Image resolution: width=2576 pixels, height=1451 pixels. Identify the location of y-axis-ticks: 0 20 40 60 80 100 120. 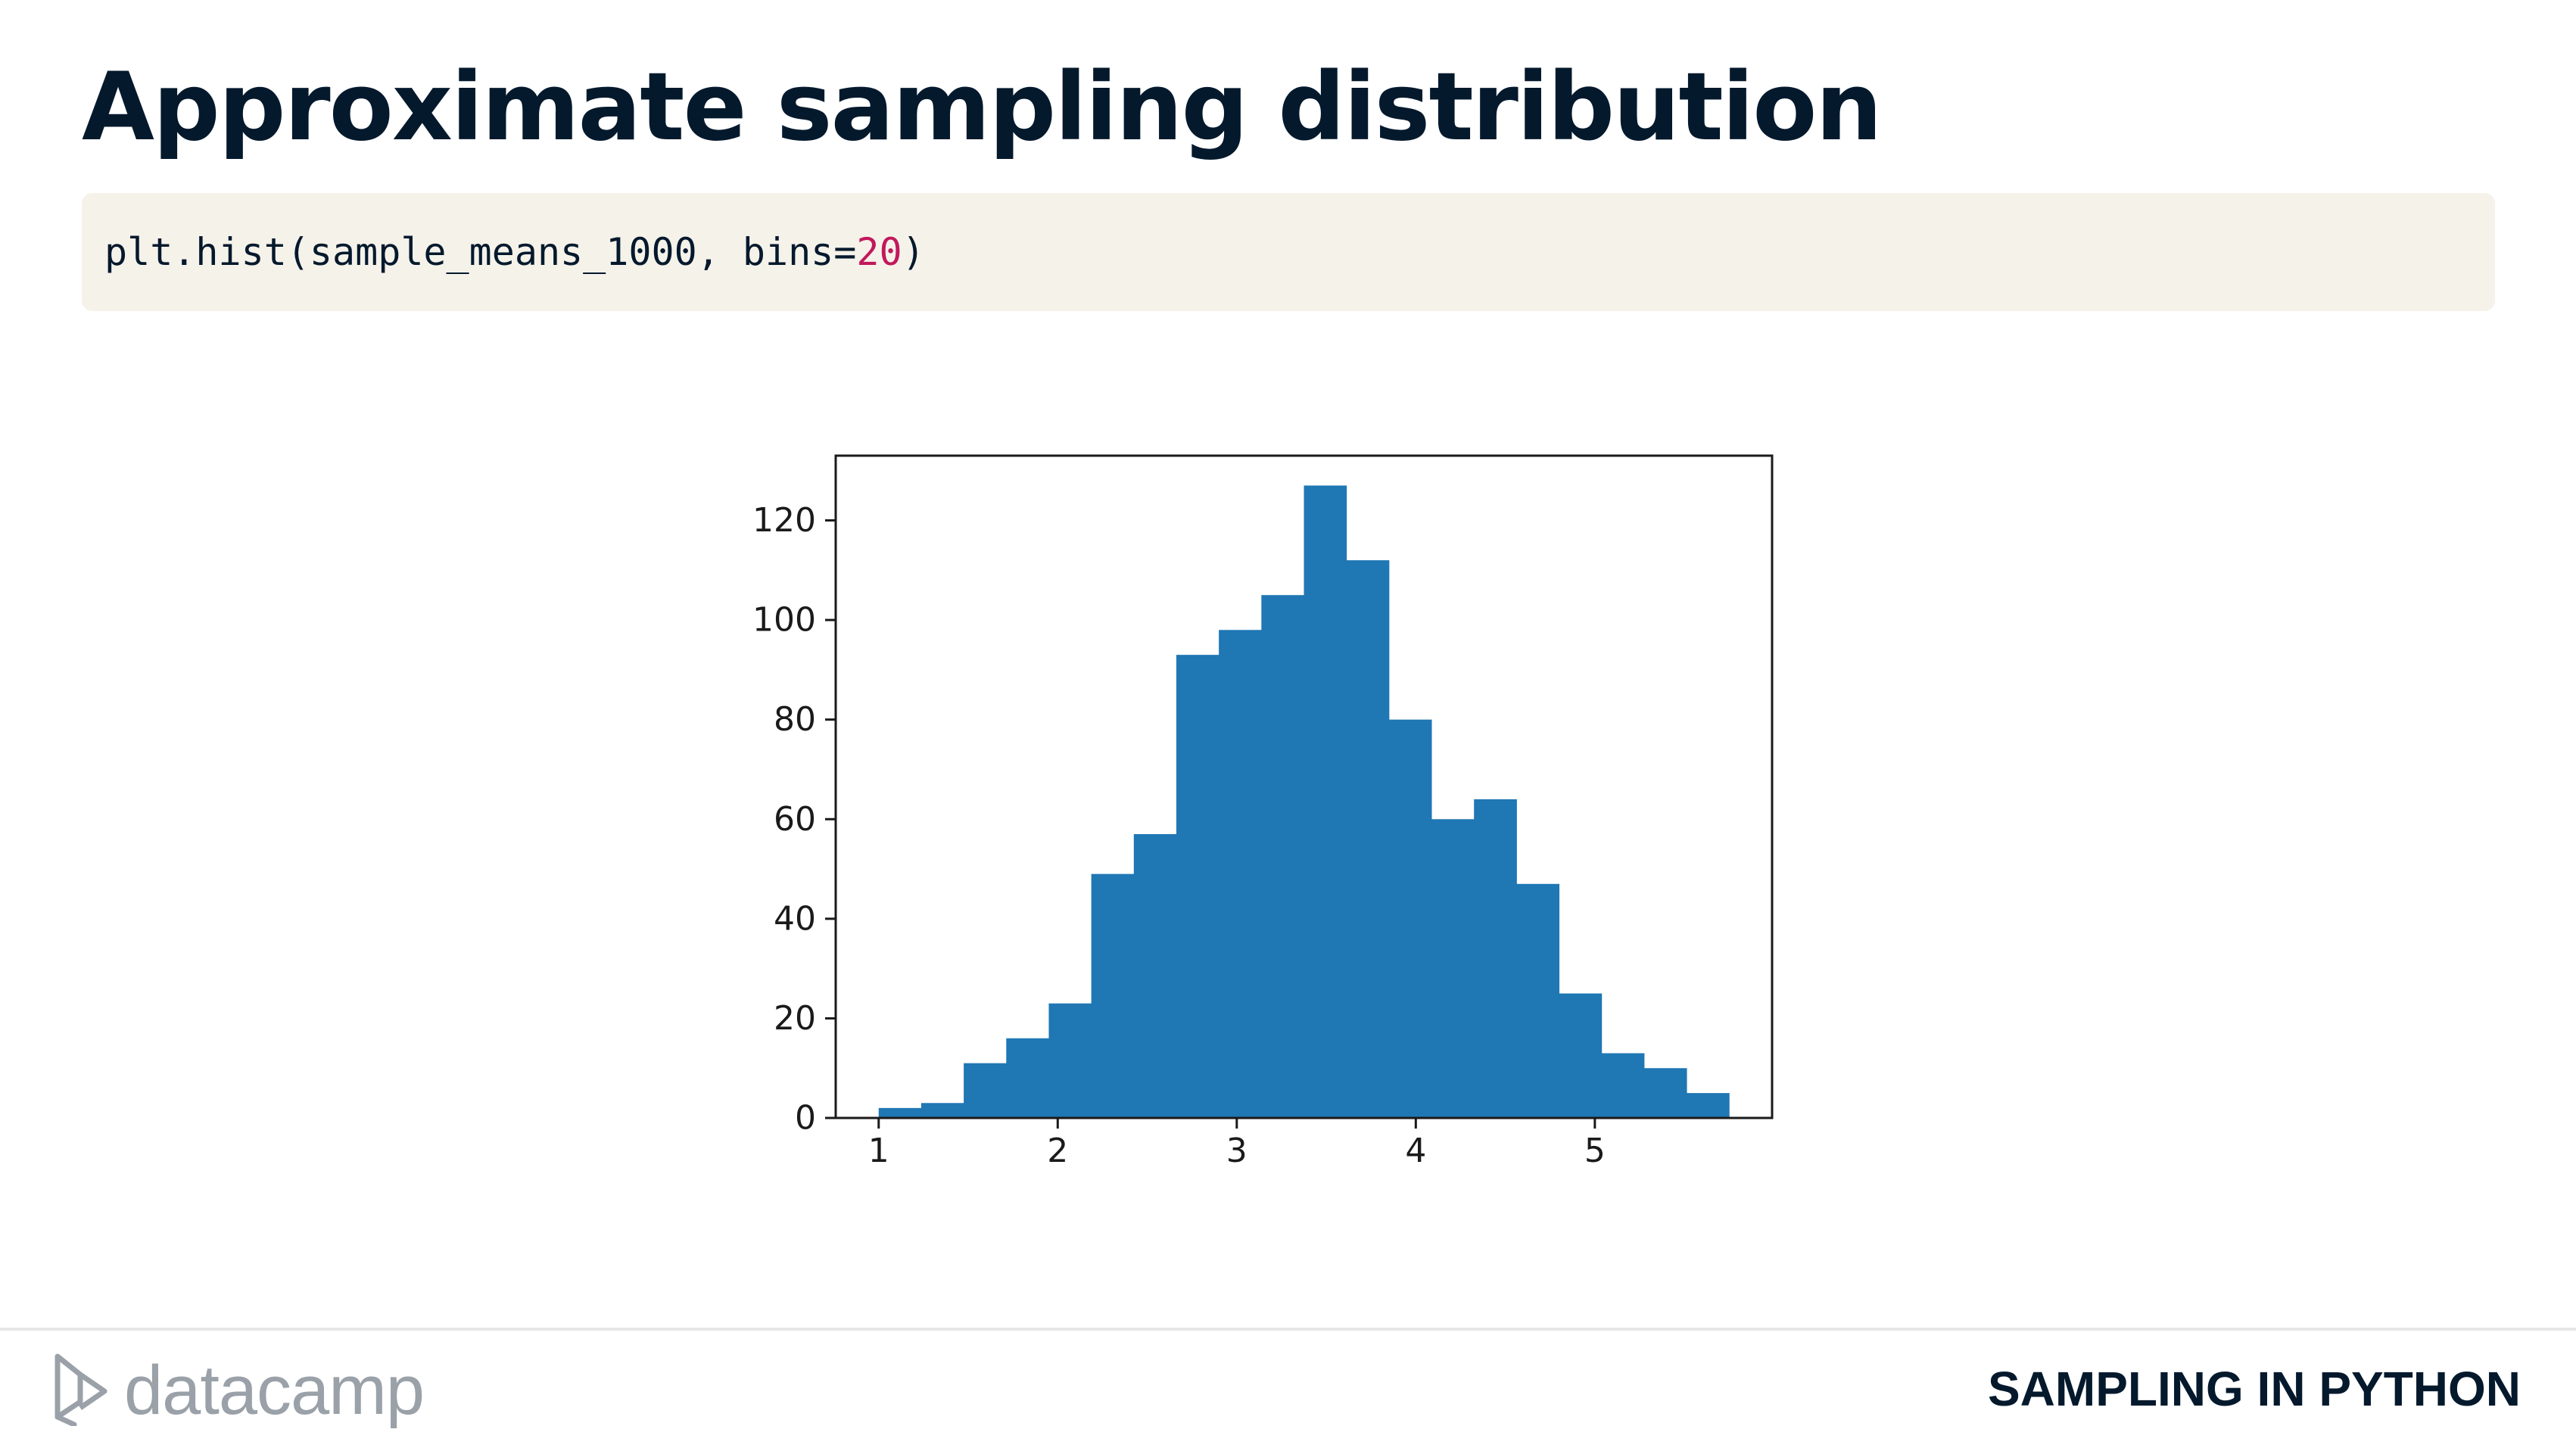
(794, 819).